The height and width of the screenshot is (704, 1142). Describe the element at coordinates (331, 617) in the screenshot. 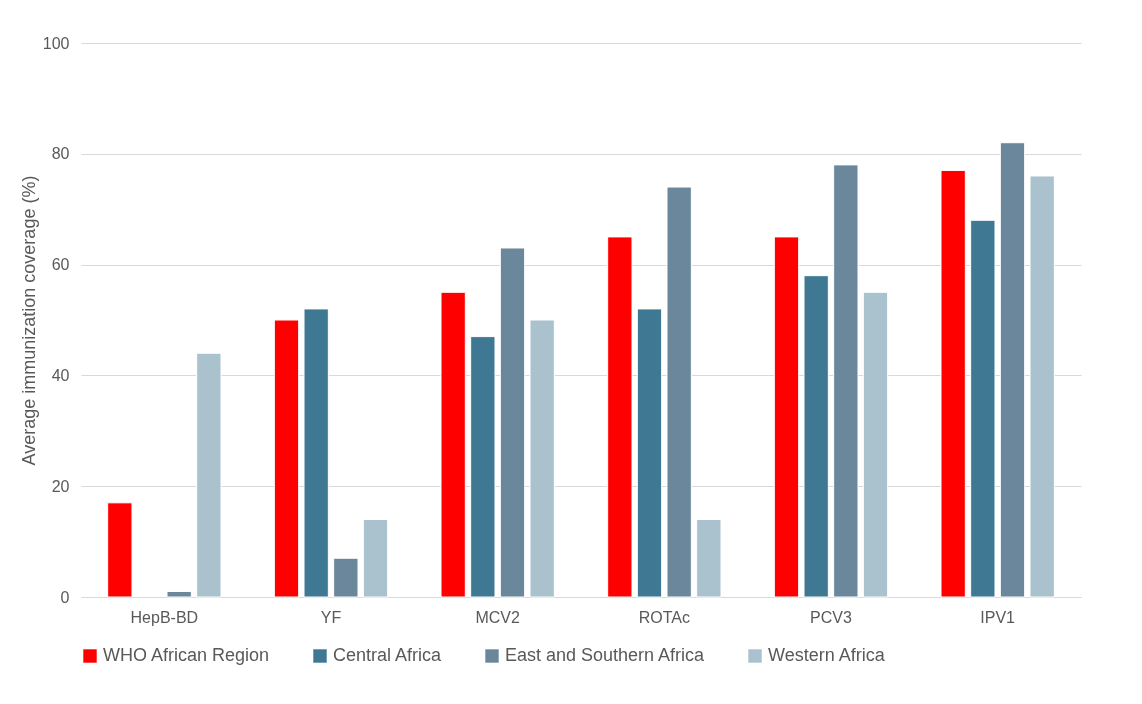

I see `x-tick-label: YF` at that location.